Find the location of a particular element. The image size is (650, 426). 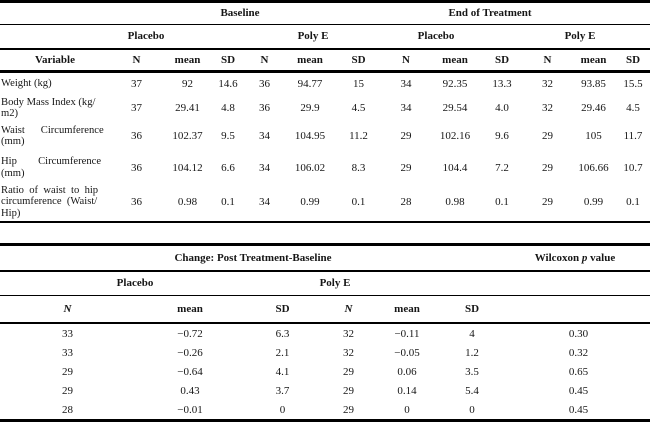

table-row: 33 −0.26 2.1 32 −0.05 1.2 0.32 is located at coordinates (325, 352).